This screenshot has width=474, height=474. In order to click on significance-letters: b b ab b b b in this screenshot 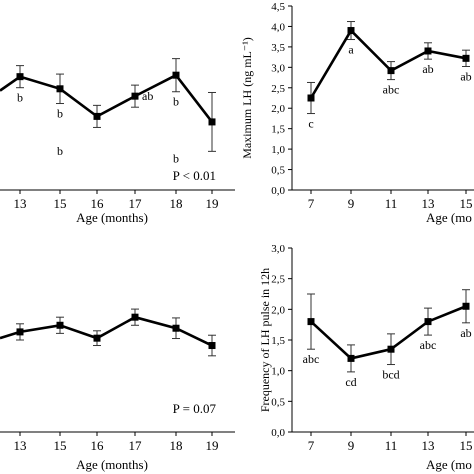, I will do `click(98, 127)`.